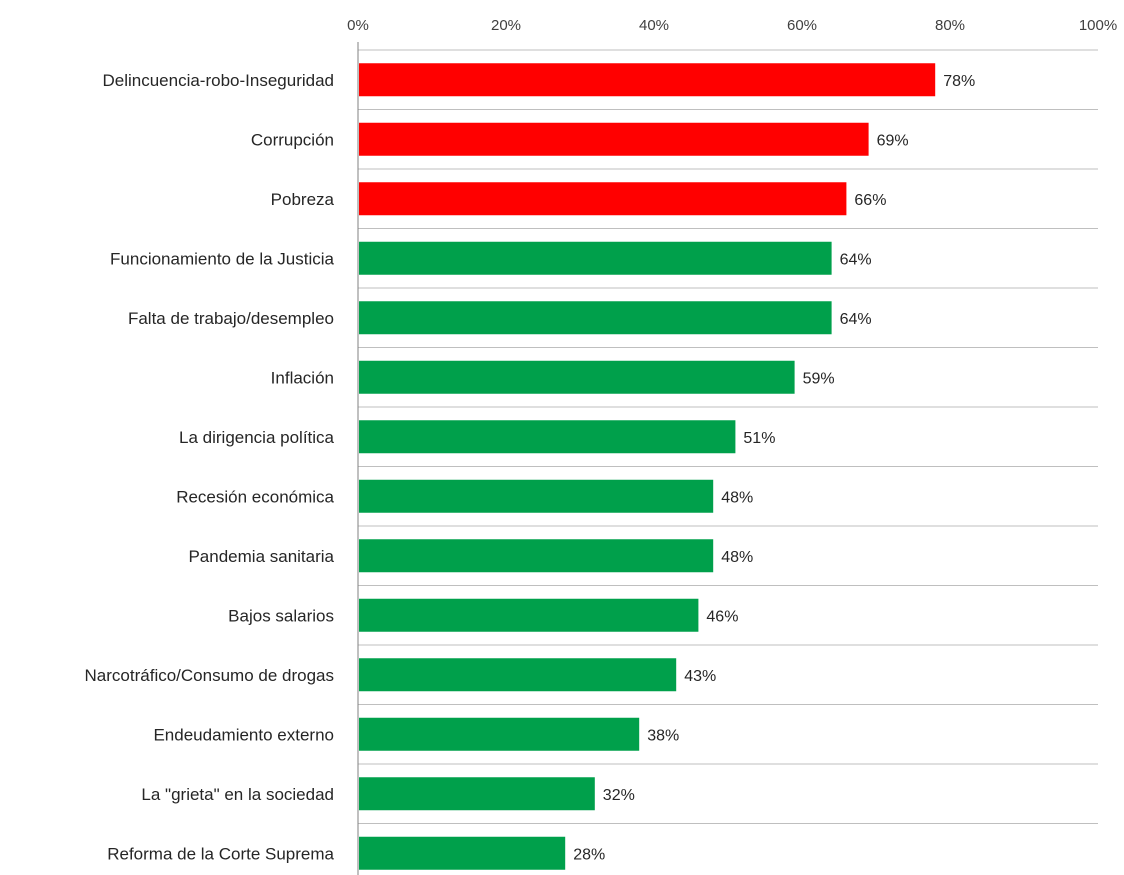 This screenshot has height=875, width=1124. I want to click on category-label: Inflación, so click(302, 377).